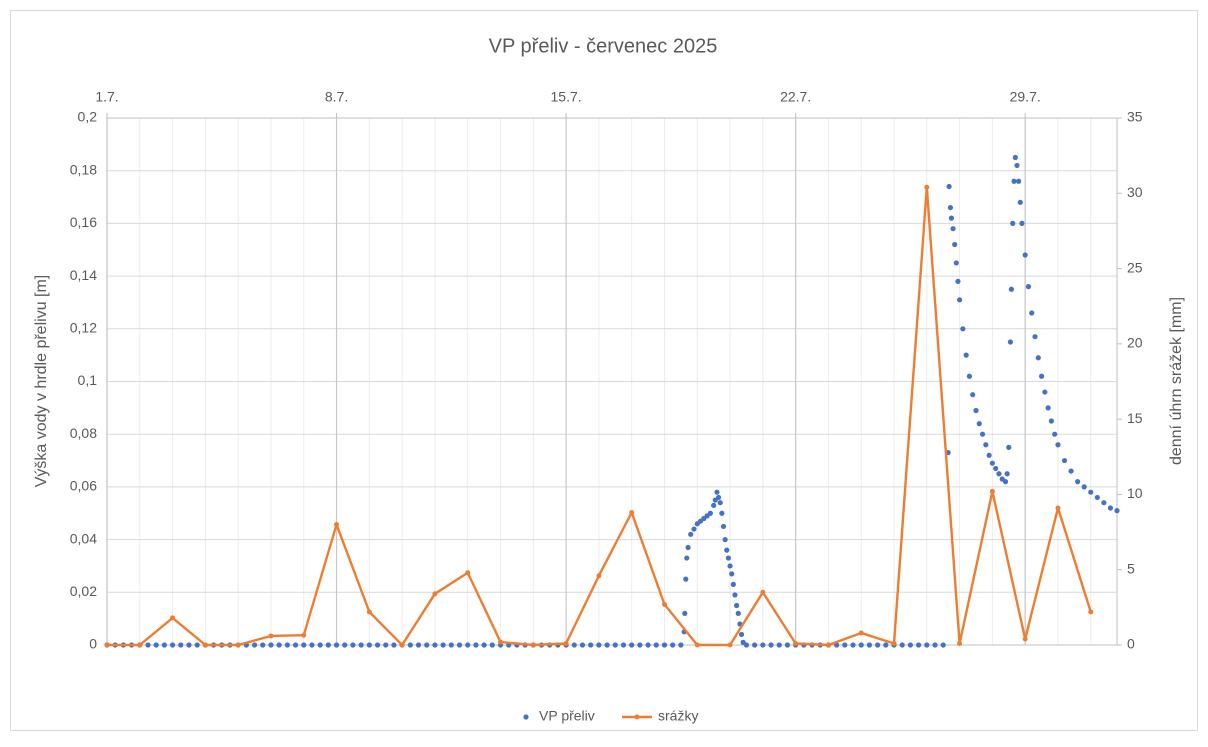  What do you see at coordinates (83, 222) in the screenshot?
I see `y-tick-label: 0,16` at bounding box center [83, 222].